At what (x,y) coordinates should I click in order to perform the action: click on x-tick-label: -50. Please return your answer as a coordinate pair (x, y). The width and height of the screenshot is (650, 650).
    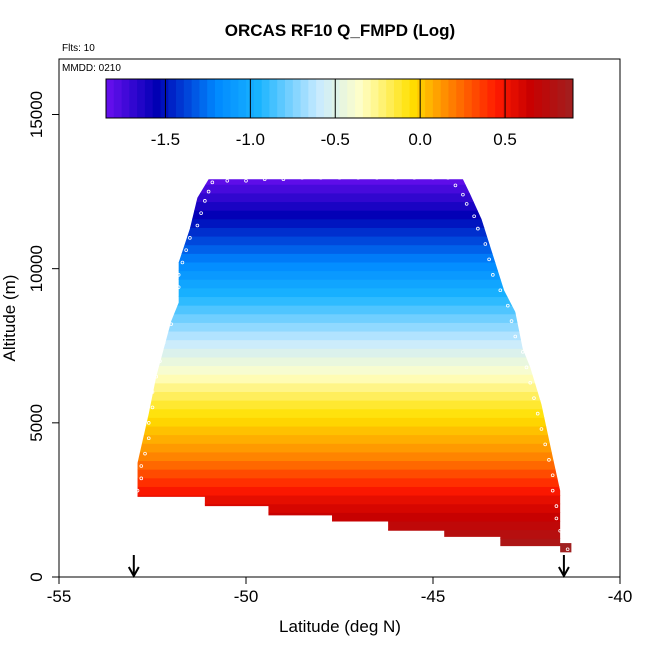
    Looking at the image, I should click on (246, 596).